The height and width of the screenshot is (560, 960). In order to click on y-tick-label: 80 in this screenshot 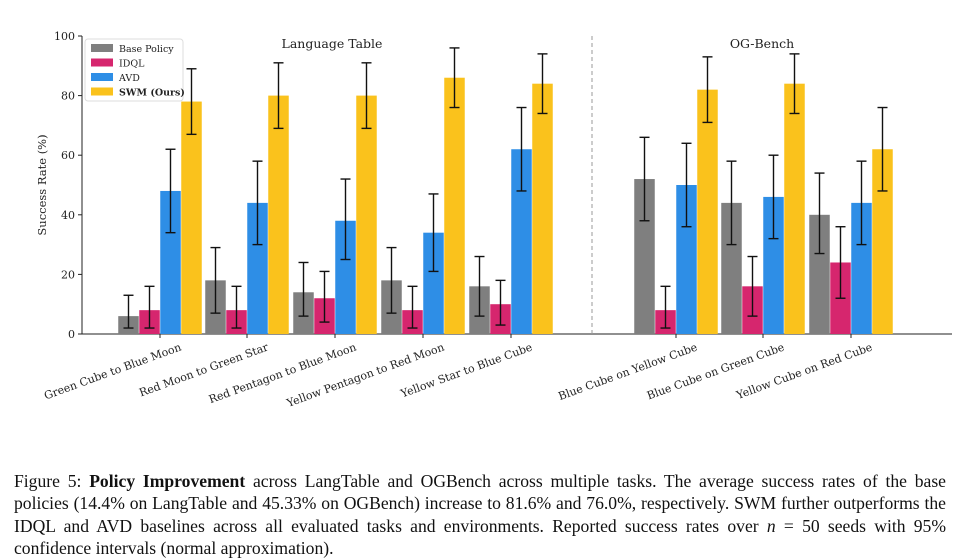, I will do `click(68, 96)`.